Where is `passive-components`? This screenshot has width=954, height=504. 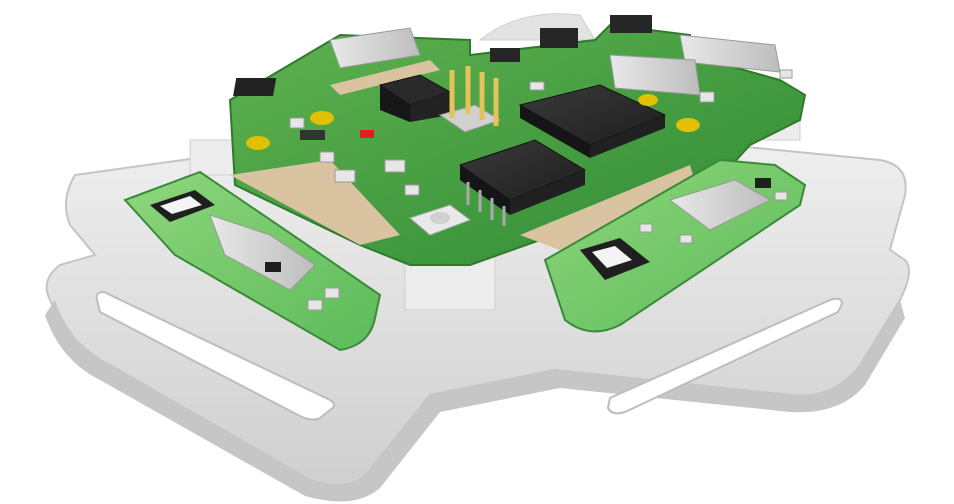 passive-components is located at coordinates (541, 132).